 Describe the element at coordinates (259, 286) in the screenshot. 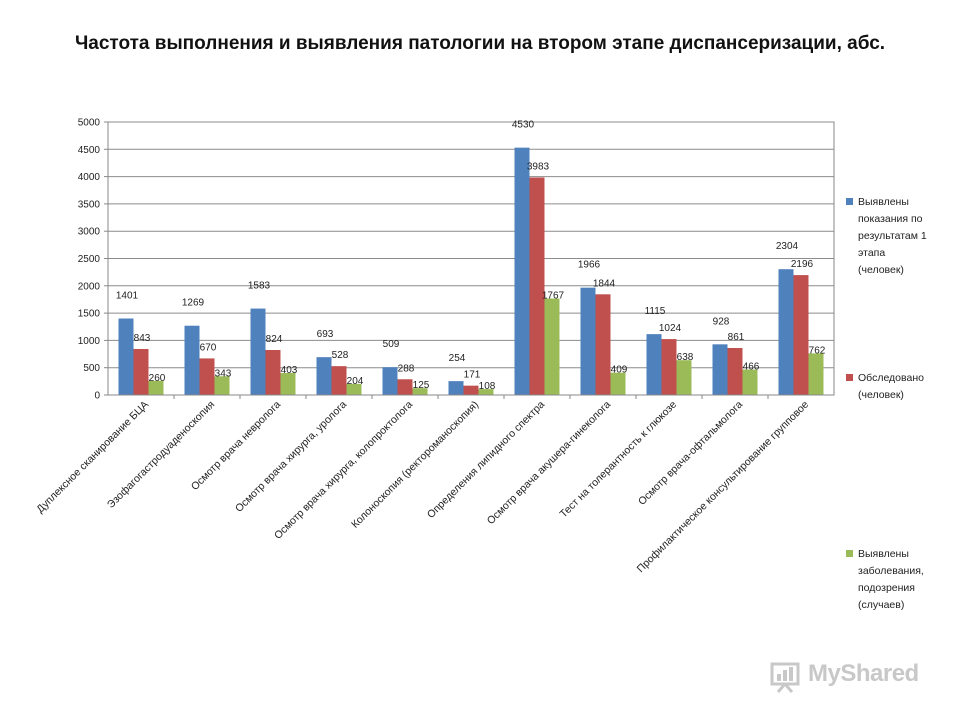

I see `data-label: 1583` at that location.